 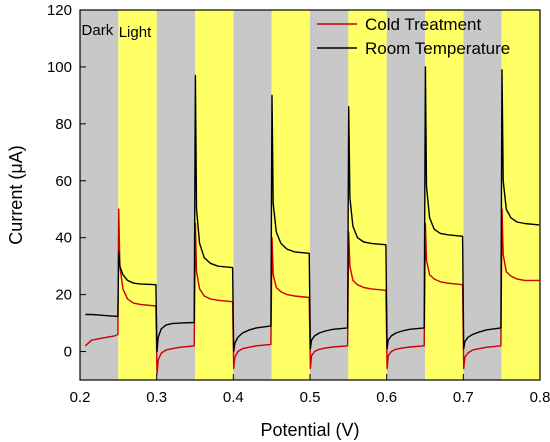 What do you see at coordinates (156, 397) in the screenshot?
I see `x-tick-label-1: 0.3` at bounding box center [156, 397].